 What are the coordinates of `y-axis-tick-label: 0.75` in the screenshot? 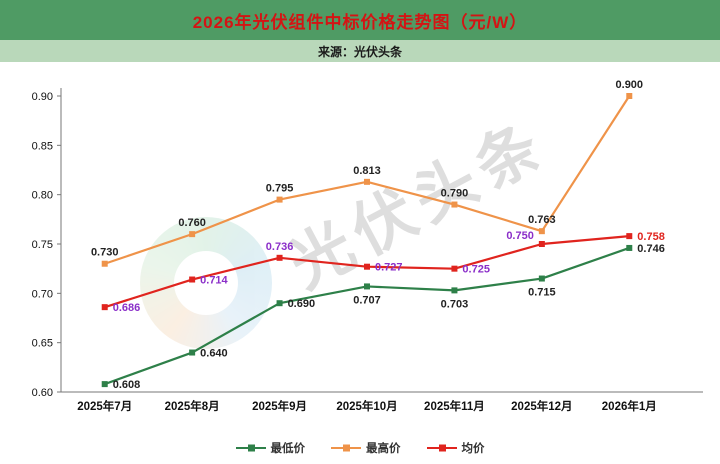 It's located at (42, 245).